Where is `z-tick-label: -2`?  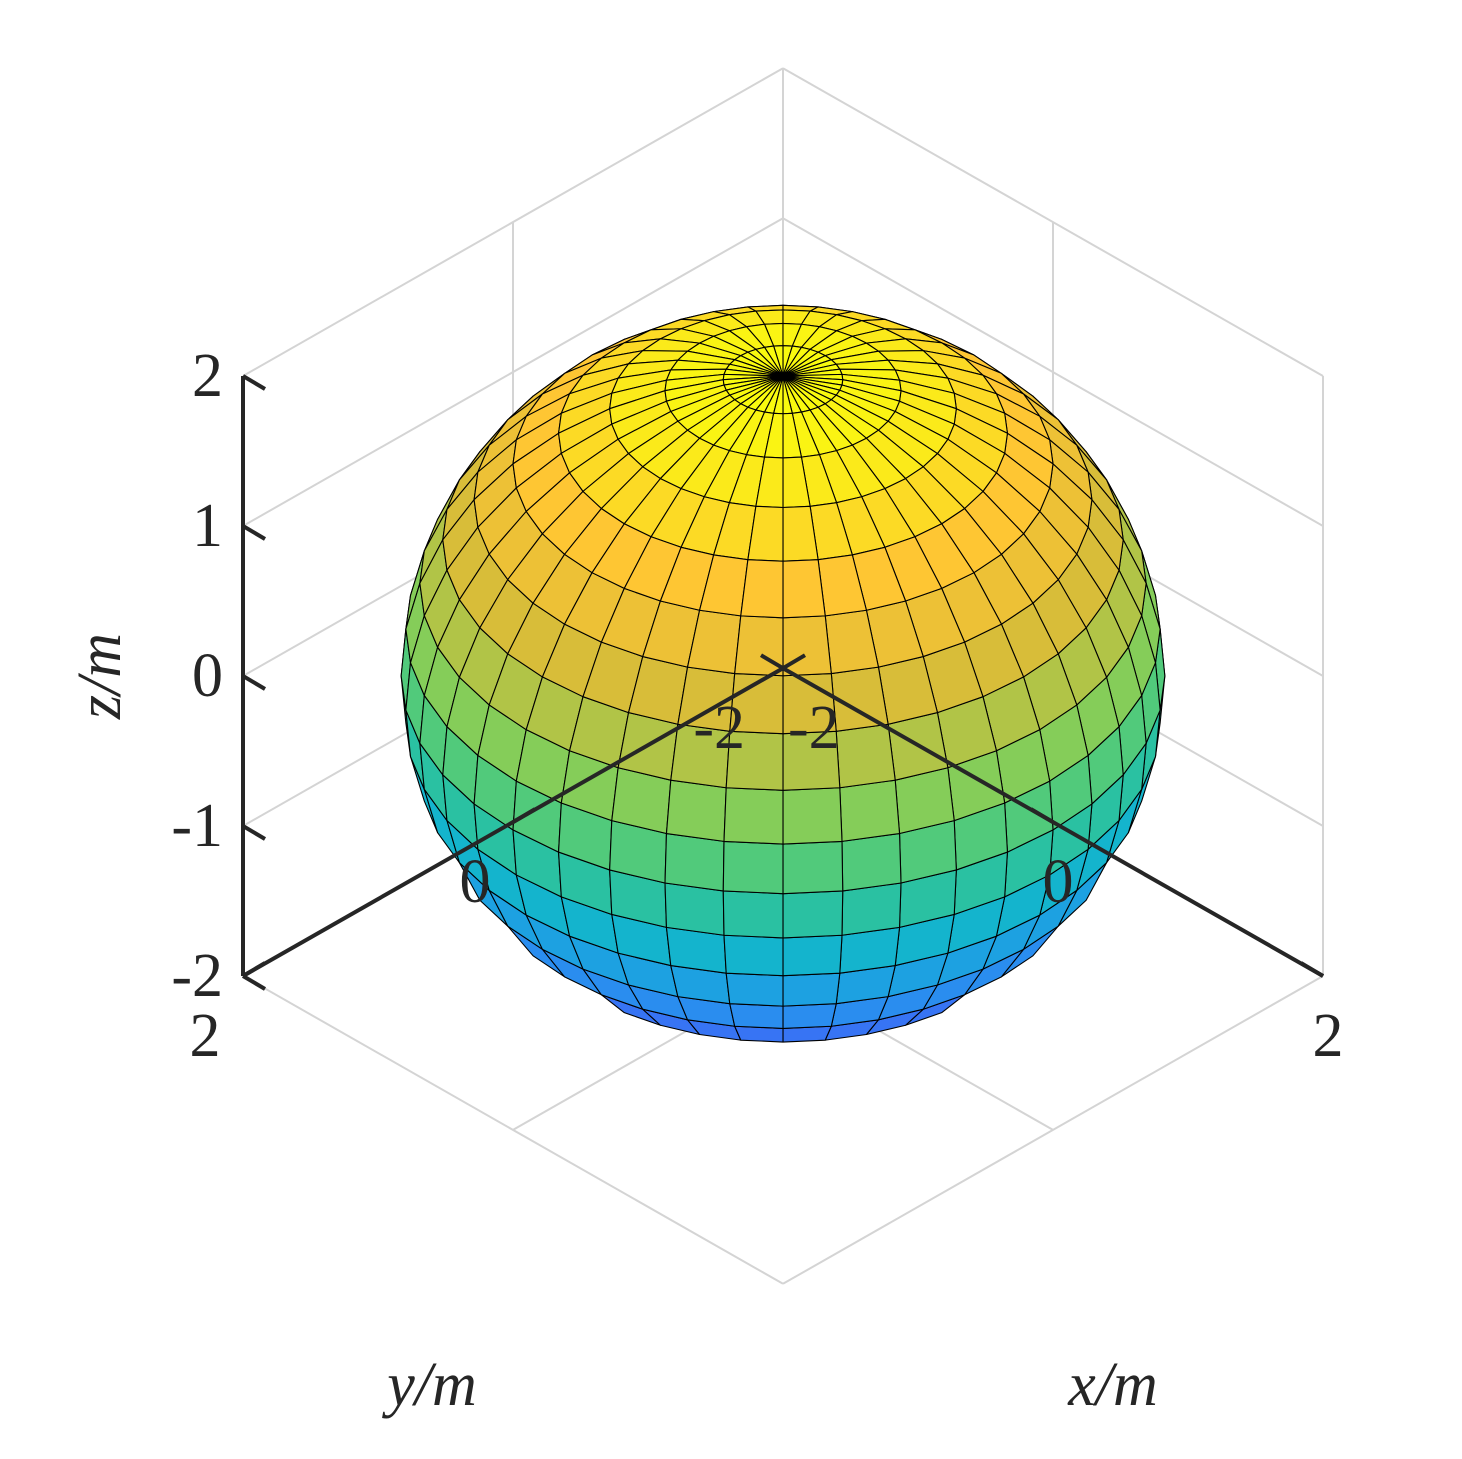
z-tick-label: -2 is located at coordinates (197, 976).